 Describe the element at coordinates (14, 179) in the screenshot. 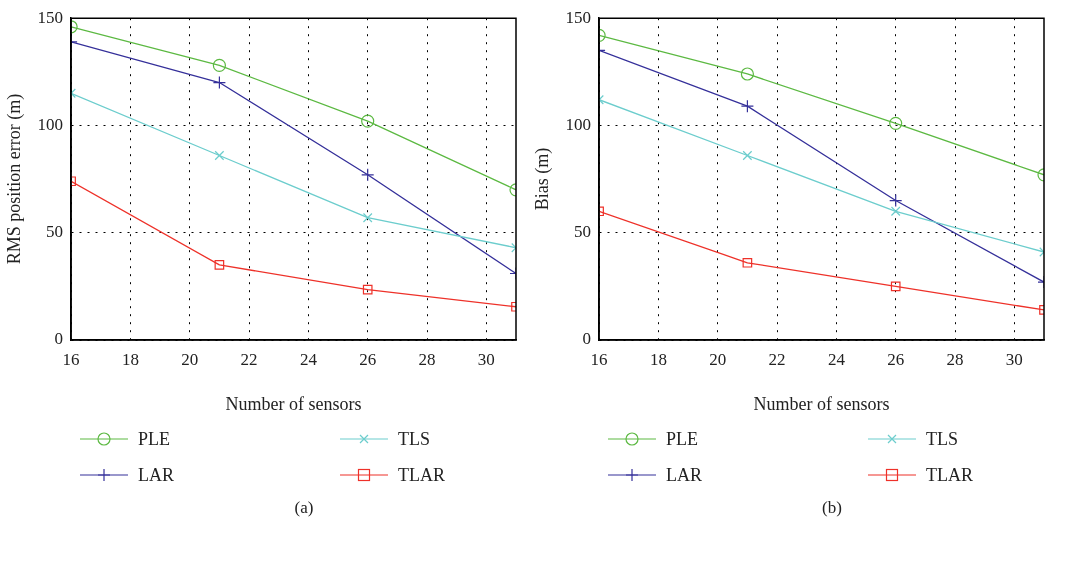

I see `y-axis-title: RMS position error (m)` at that location.